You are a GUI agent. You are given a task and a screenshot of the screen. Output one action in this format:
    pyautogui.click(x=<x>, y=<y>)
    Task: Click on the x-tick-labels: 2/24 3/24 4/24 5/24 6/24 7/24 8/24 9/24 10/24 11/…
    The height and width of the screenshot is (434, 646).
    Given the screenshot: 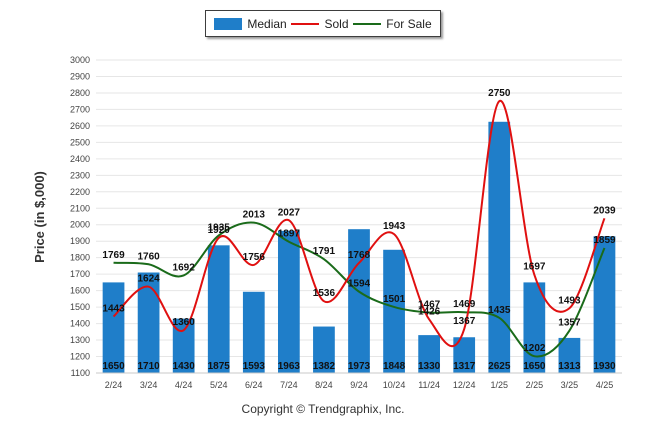 What is the action you would take?
    pyautogui.click(x=359, y=385)
    